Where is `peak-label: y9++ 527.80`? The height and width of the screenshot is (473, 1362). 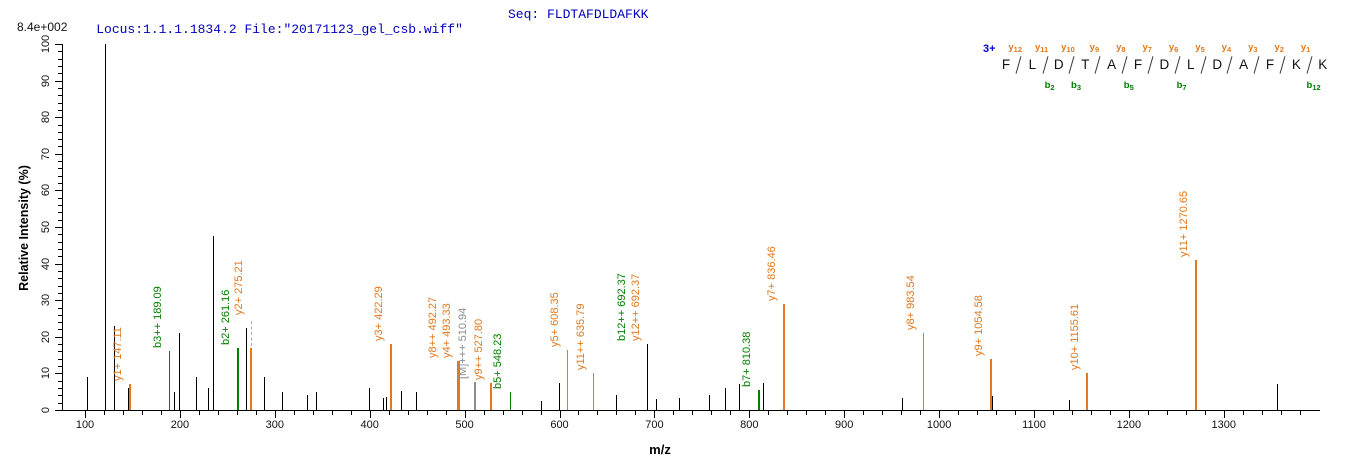 peak-label: y9++ 527.80 is located at coordinates (478, 349).